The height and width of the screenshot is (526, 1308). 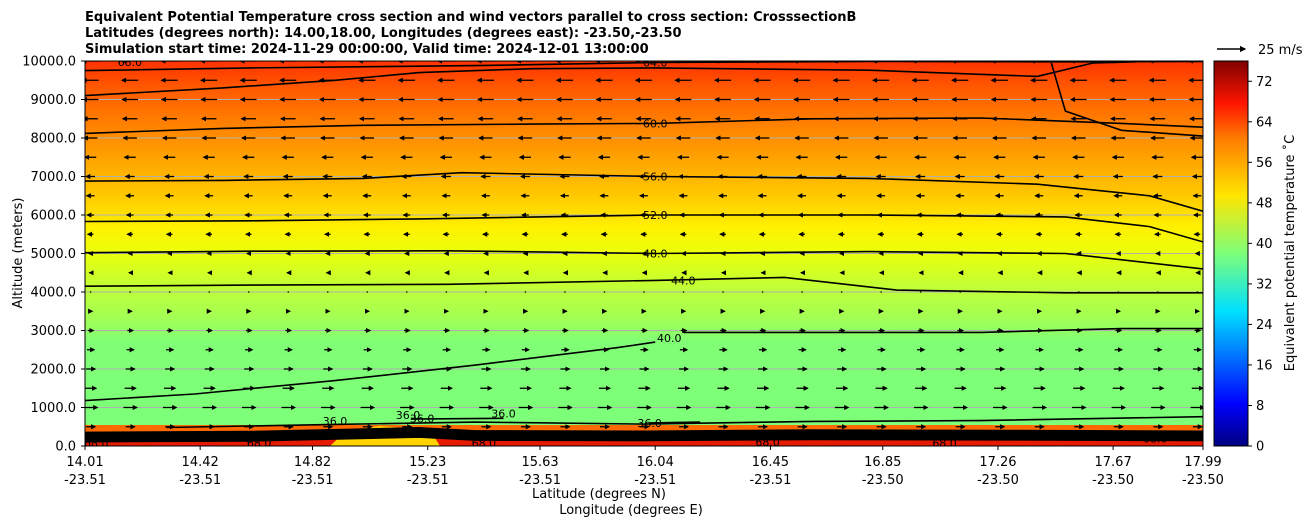 I want to click on x-tick-label-lat: 15.23, so click(x=427, y=462).